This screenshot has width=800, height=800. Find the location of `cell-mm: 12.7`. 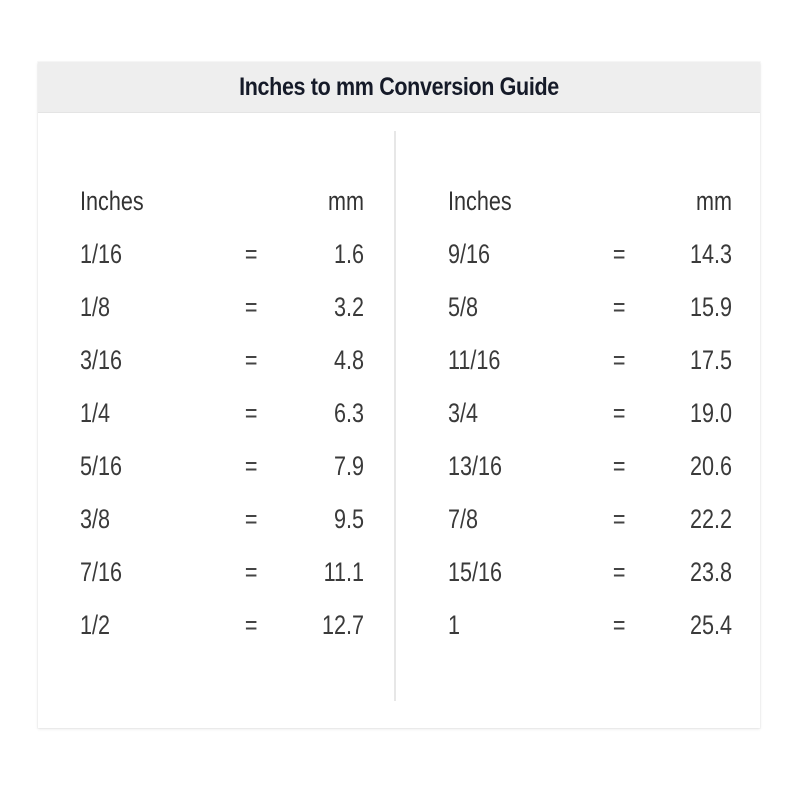

cell-mm: 12.7 is located at coordinates (342, 625).